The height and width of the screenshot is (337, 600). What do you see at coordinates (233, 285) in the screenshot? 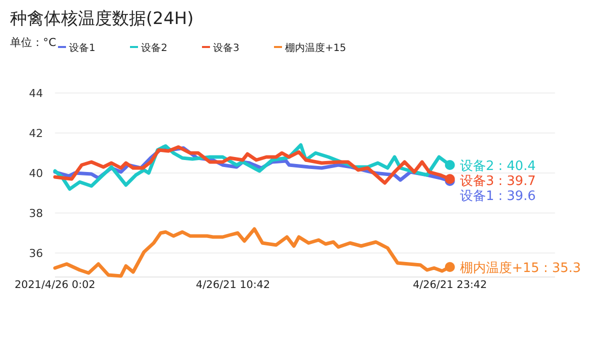
I see `x-tick-label: 4/26/21 10:42` at bounding box center [233, 285].